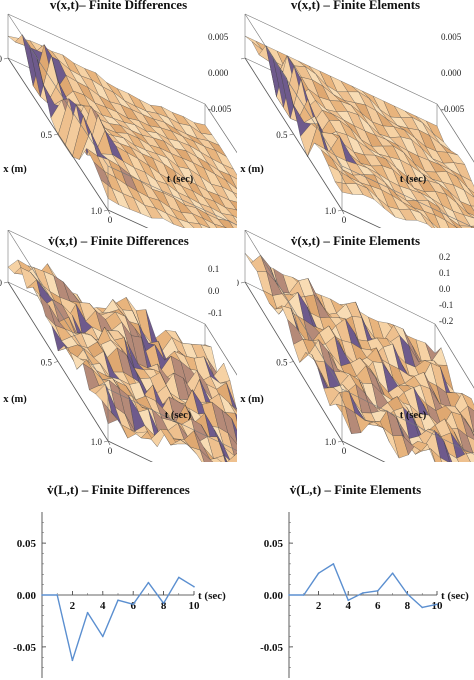  Describe the element at coordinates (238, 283) in the screenshot. I see `x-tick-label: 0.0` at that location.